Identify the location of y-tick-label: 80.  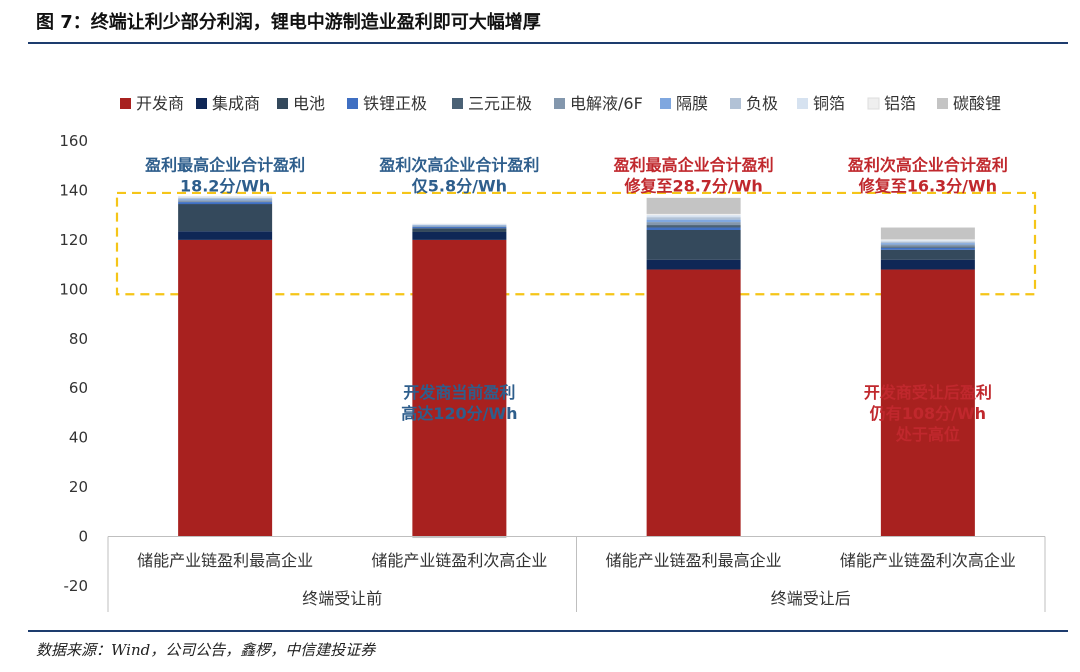
(78, 339).